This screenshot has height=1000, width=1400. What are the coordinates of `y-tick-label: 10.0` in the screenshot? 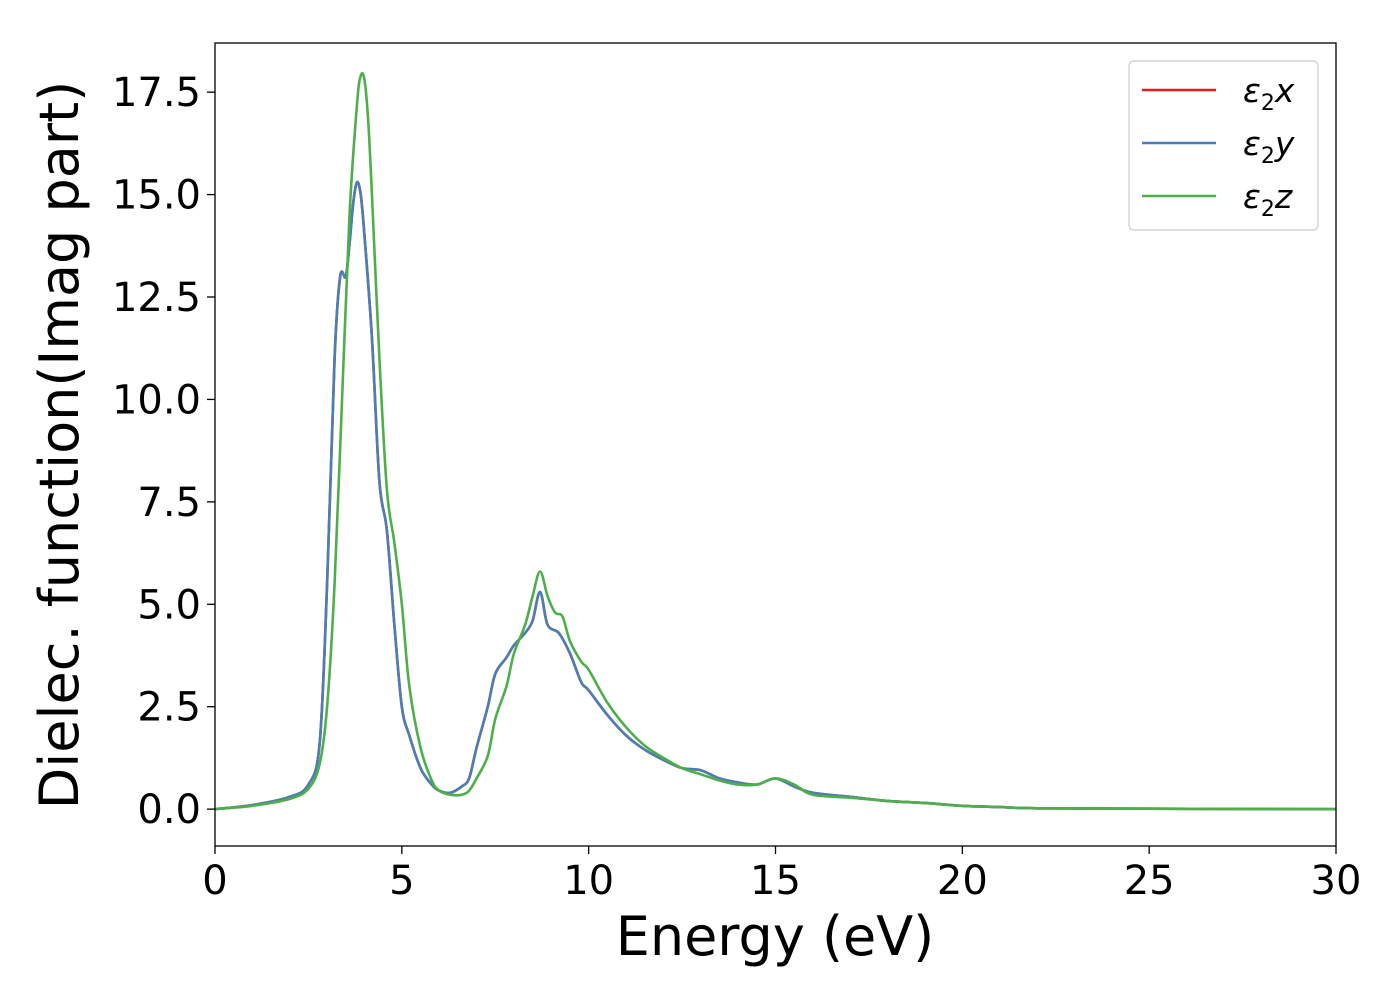 It's located at (156, 400).